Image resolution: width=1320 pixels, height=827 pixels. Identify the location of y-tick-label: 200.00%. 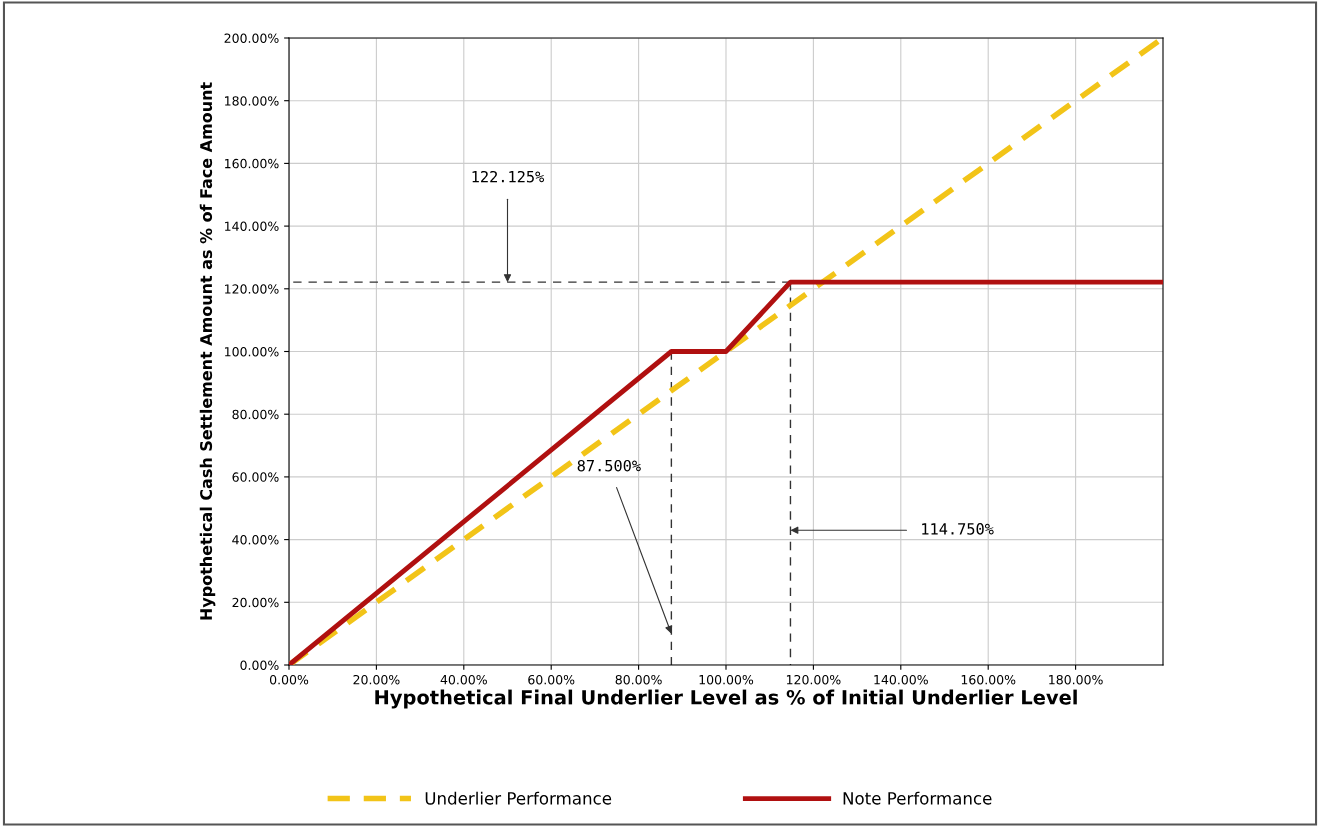
(251, 38).